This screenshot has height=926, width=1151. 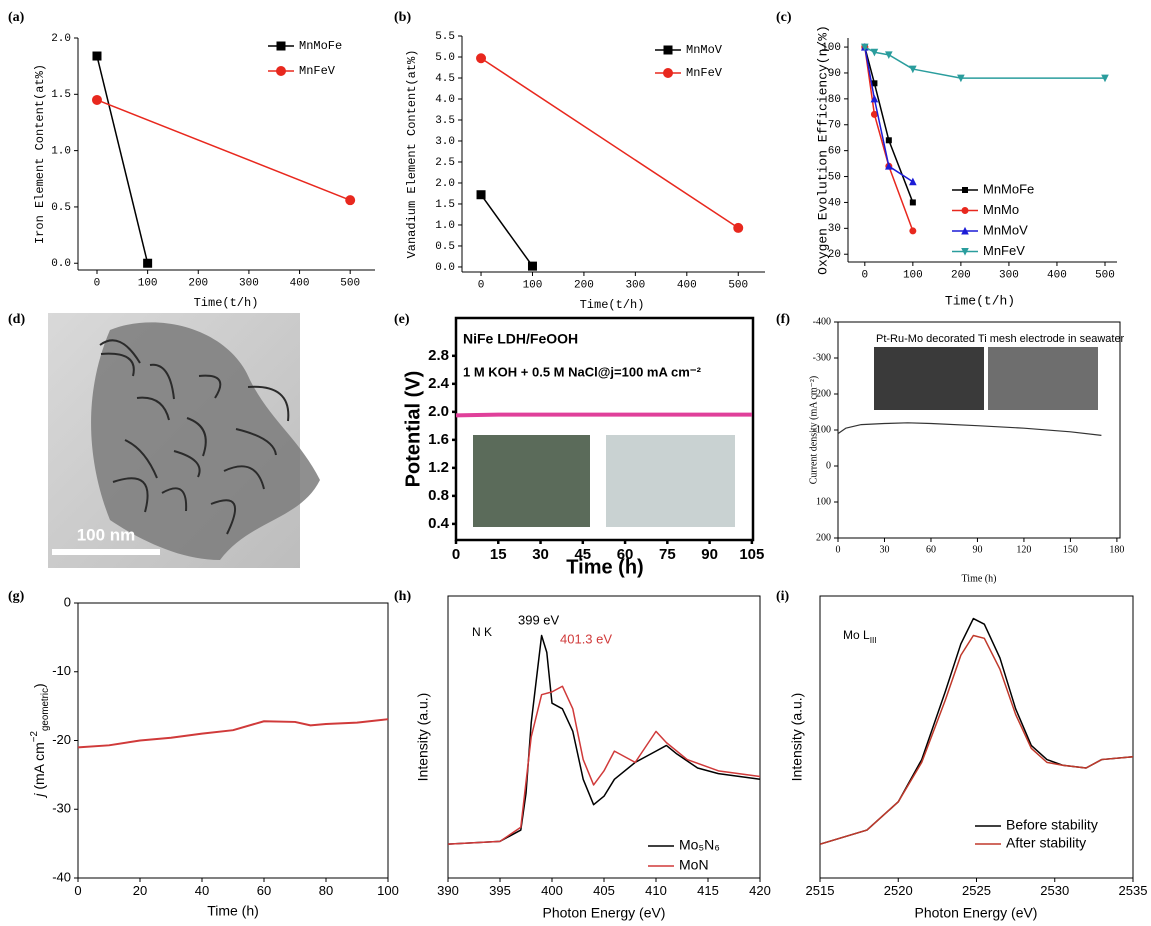 I want to click on y-tick-label: -100, so click(x=822, y=429).